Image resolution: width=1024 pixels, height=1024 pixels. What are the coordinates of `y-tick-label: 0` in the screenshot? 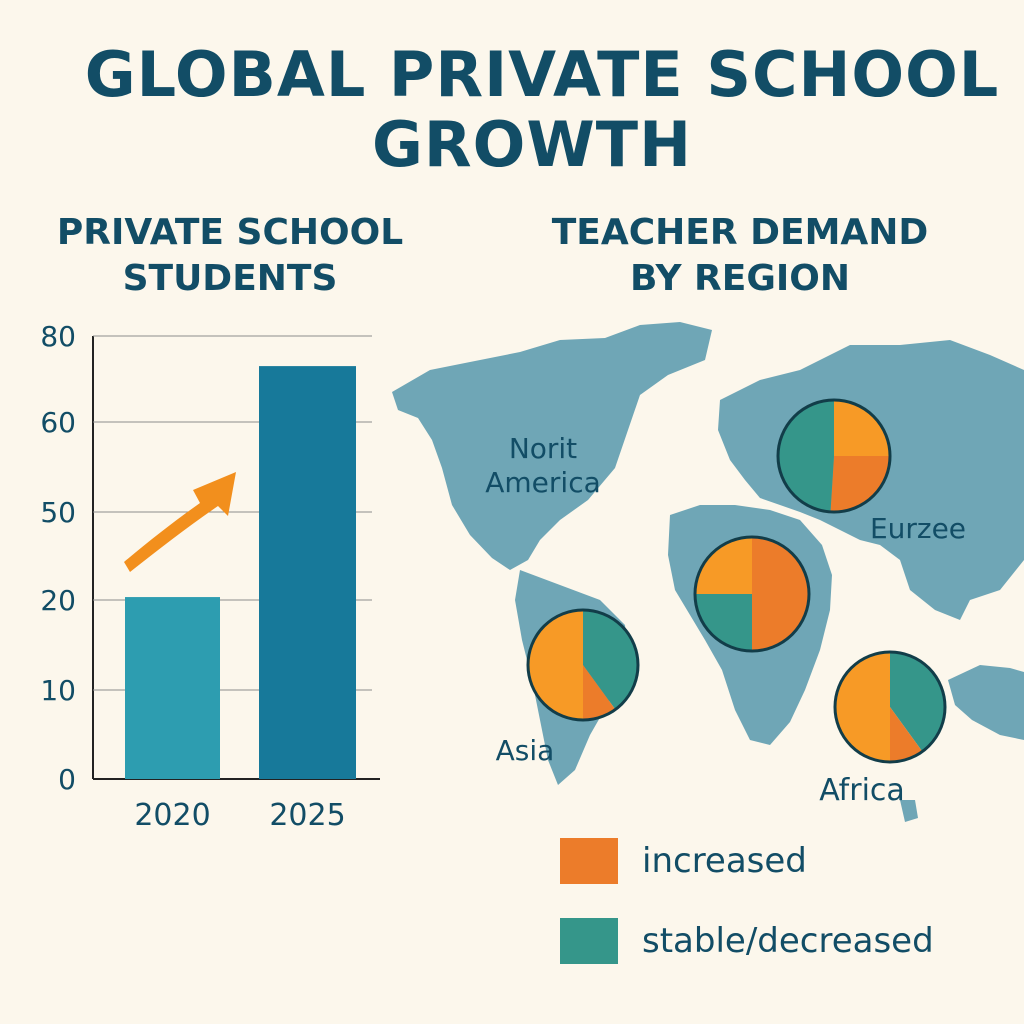 It's located at (67, 779).